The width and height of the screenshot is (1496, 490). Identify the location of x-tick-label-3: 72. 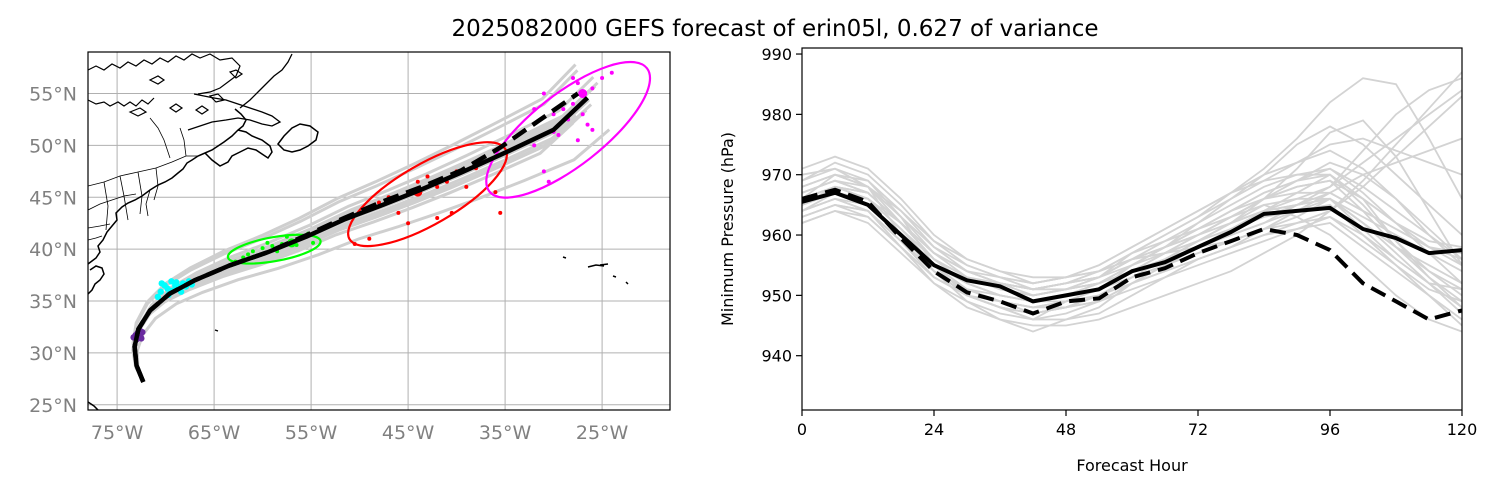
(1198, 429).